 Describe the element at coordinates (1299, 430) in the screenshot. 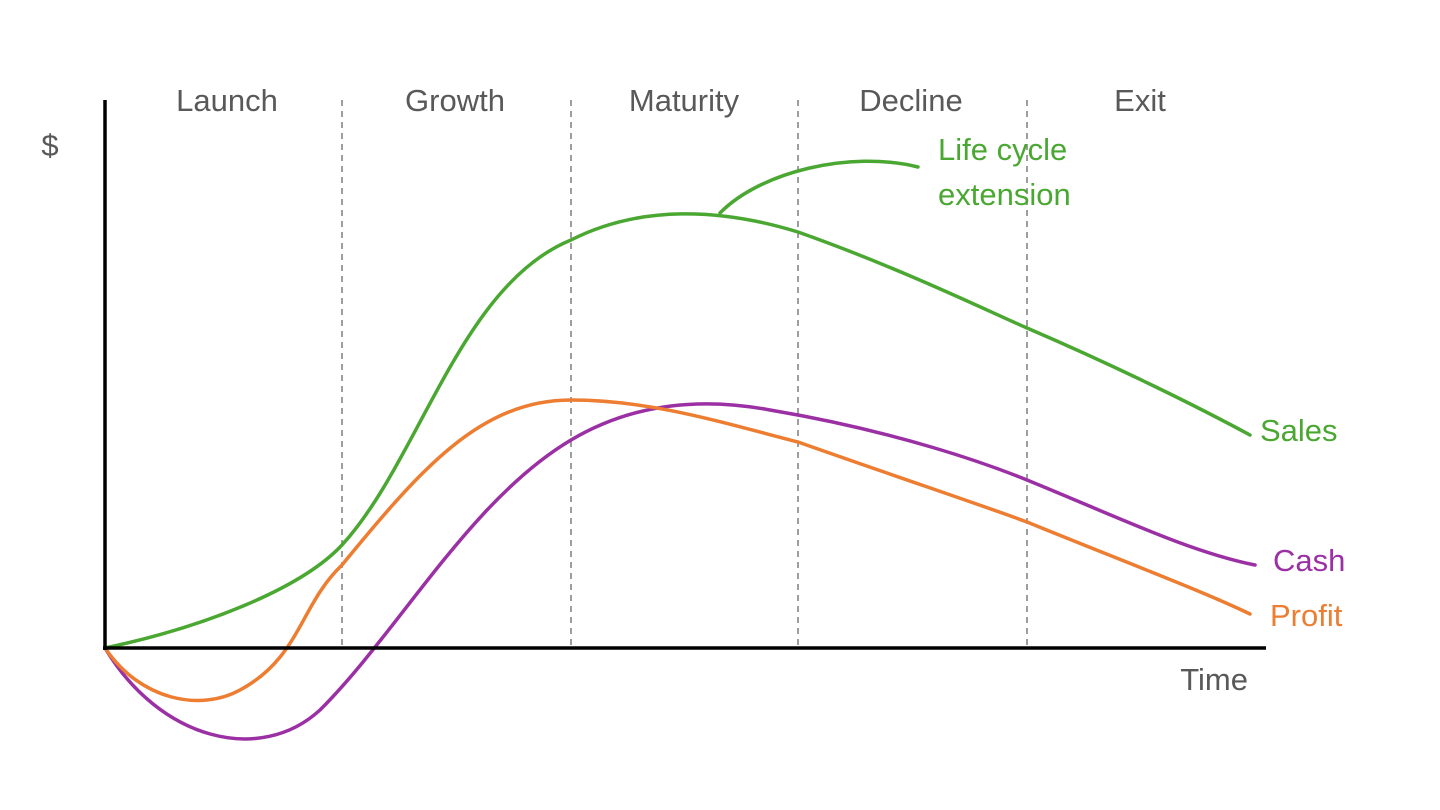

I see `sales-label: Sales` at that location.